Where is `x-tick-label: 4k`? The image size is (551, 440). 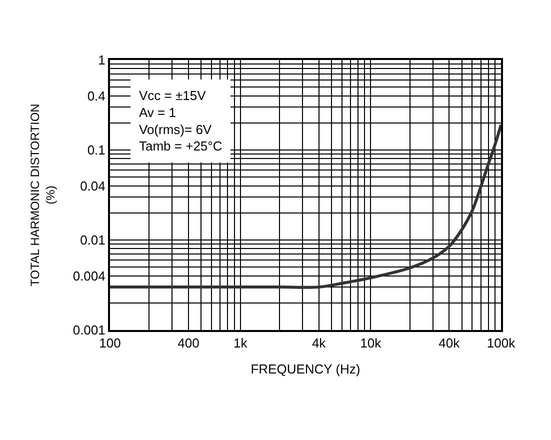 x-tick-label: 4k is located at coordinates (319, 343).